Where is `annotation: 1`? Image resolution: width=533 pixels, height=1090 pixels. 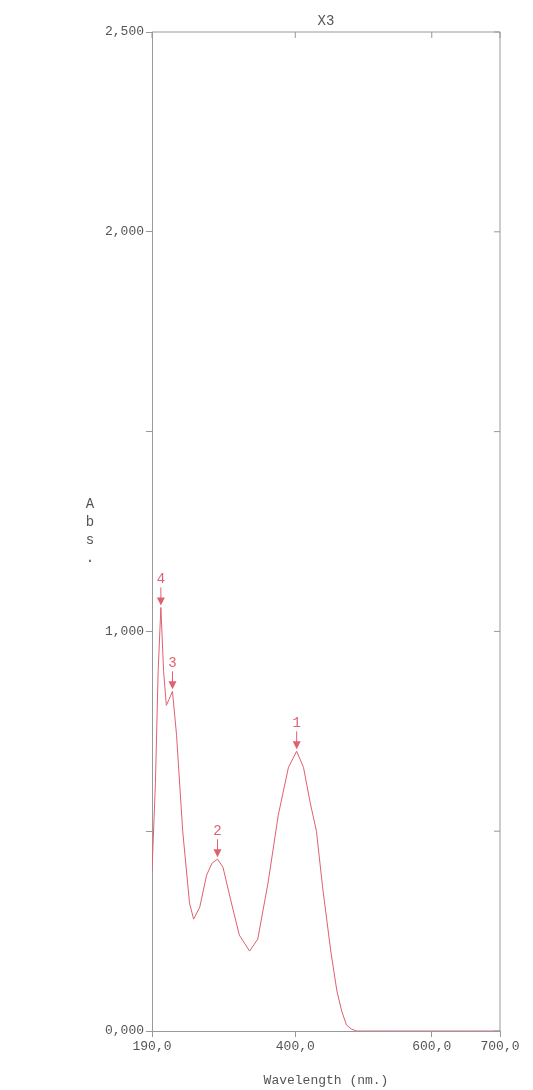
annotation: 1 is located at coordinates (296, 722).